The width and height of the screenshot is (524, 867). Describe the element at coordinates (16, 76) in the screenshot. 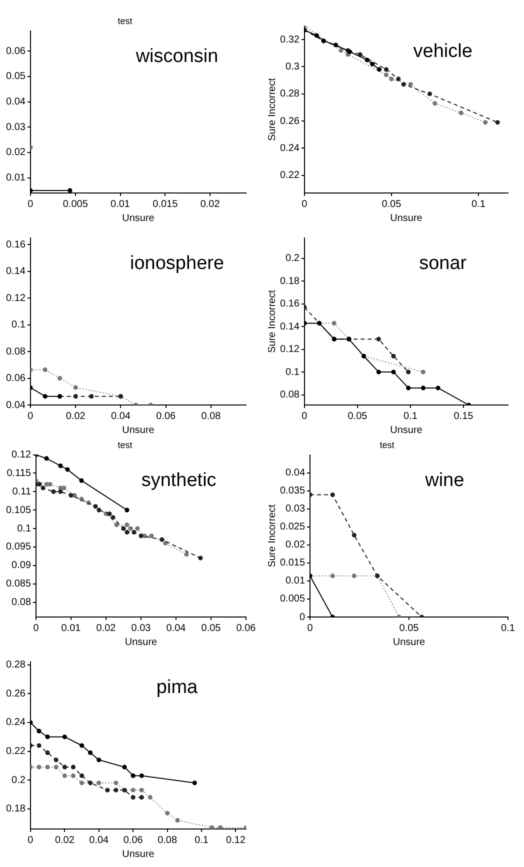

I see `y-tick-label: 0.05` at that location.